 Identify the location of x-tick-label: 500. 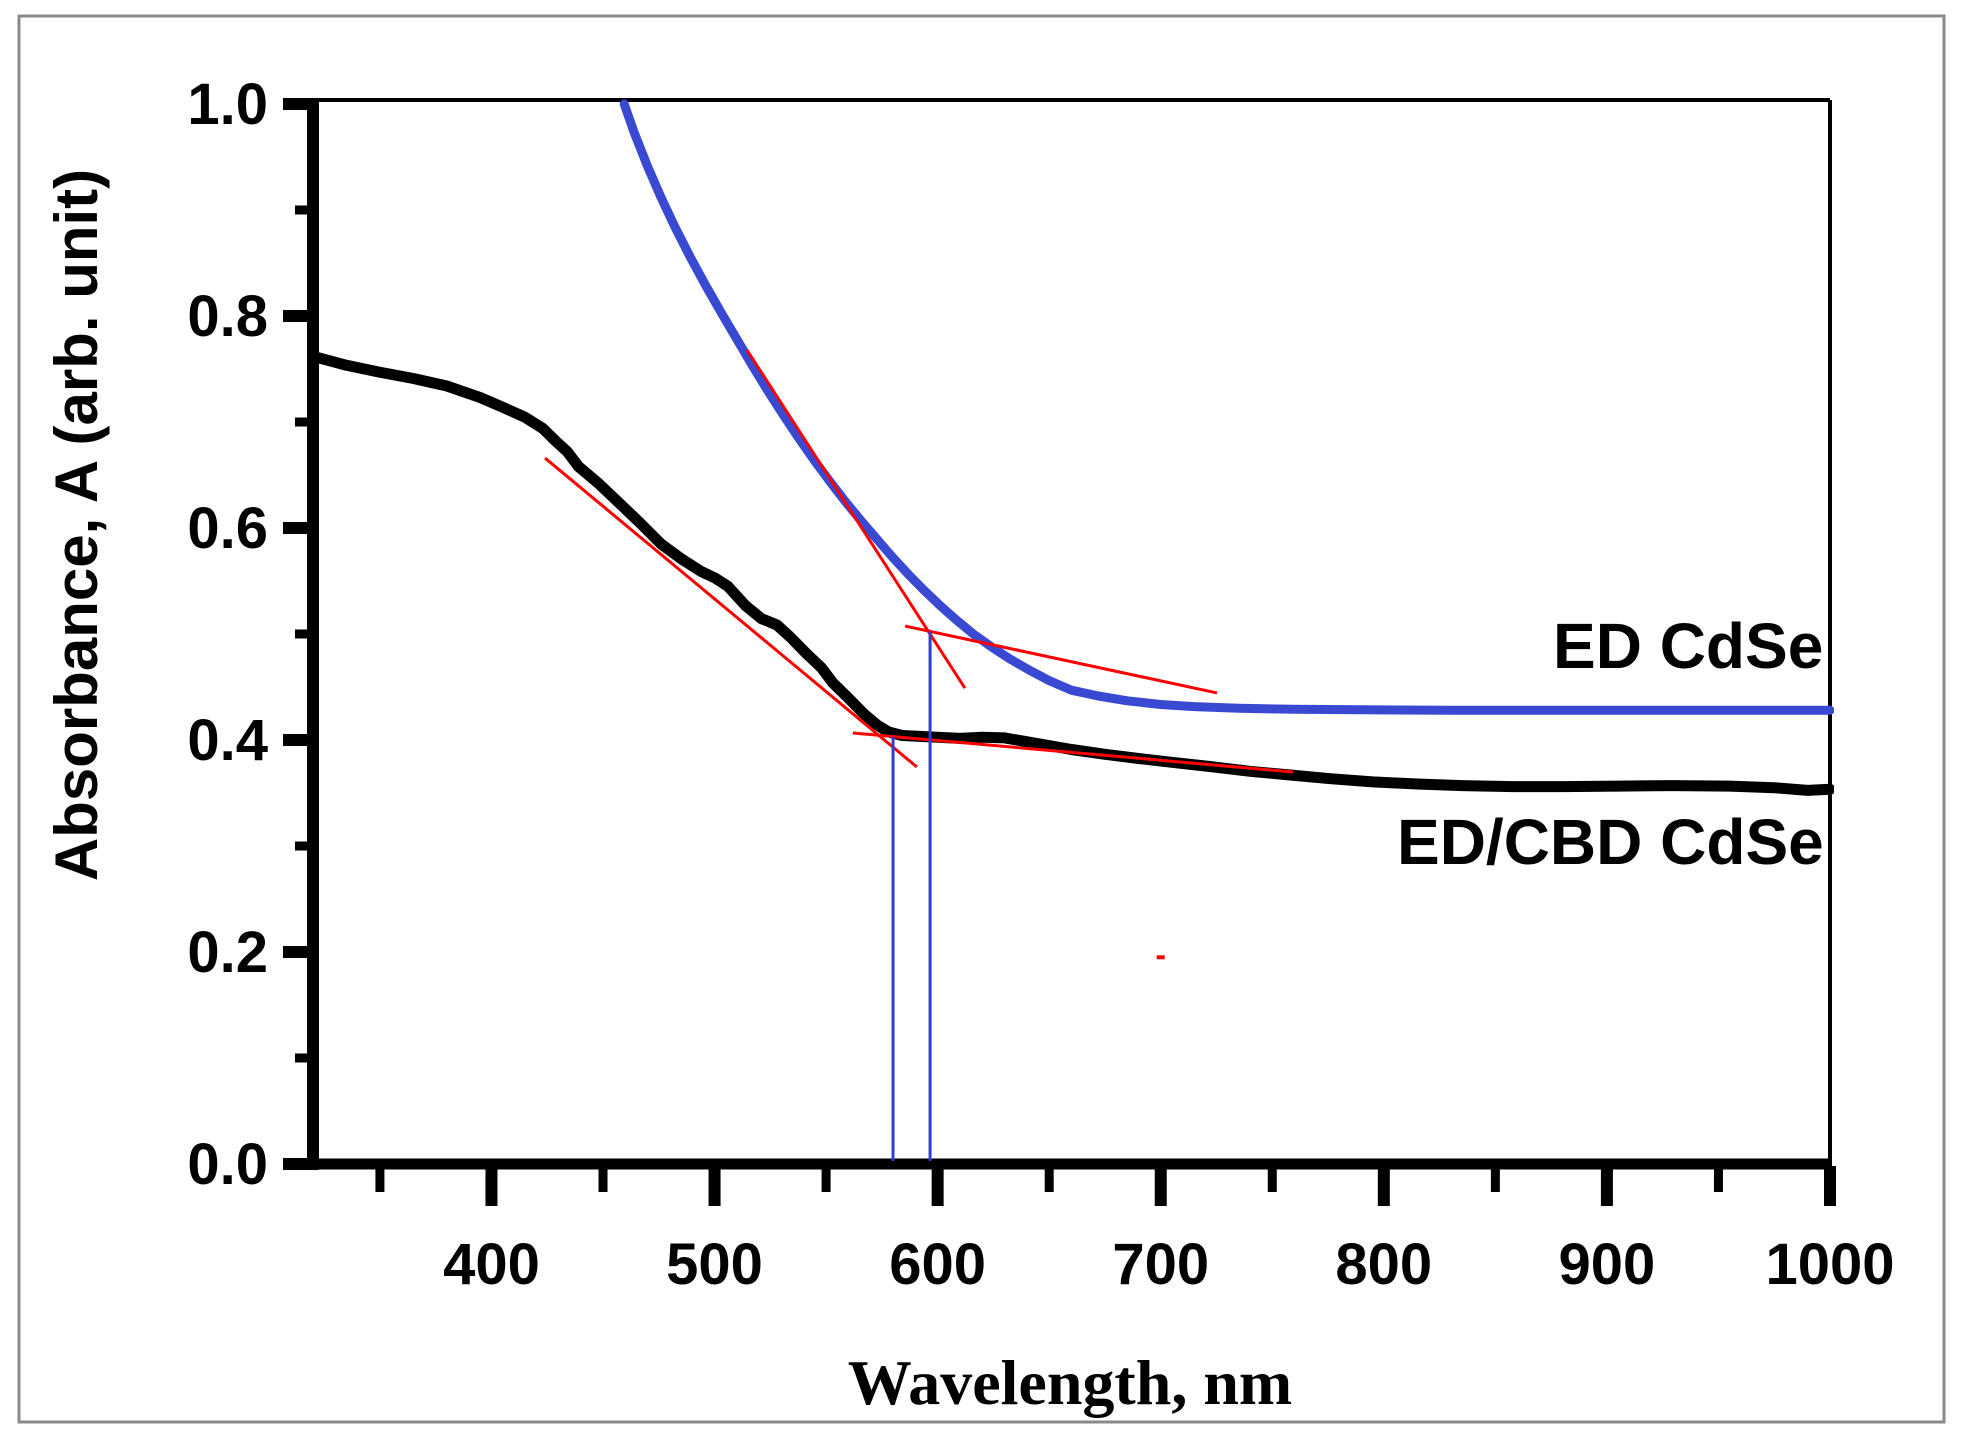
(714, 1264).